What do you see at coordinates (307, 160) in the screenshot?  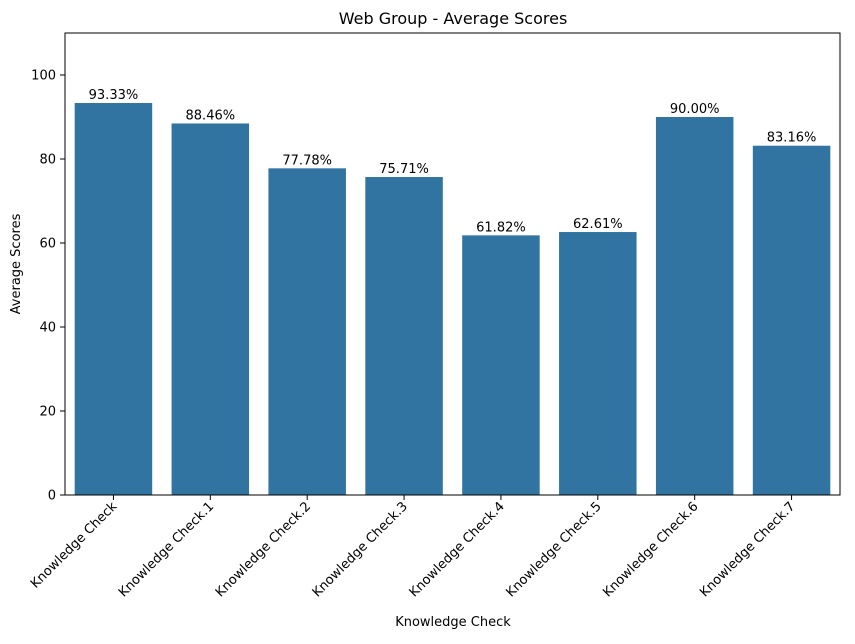 I see `data-label: 77.78%` at bounding box center [307, 160].